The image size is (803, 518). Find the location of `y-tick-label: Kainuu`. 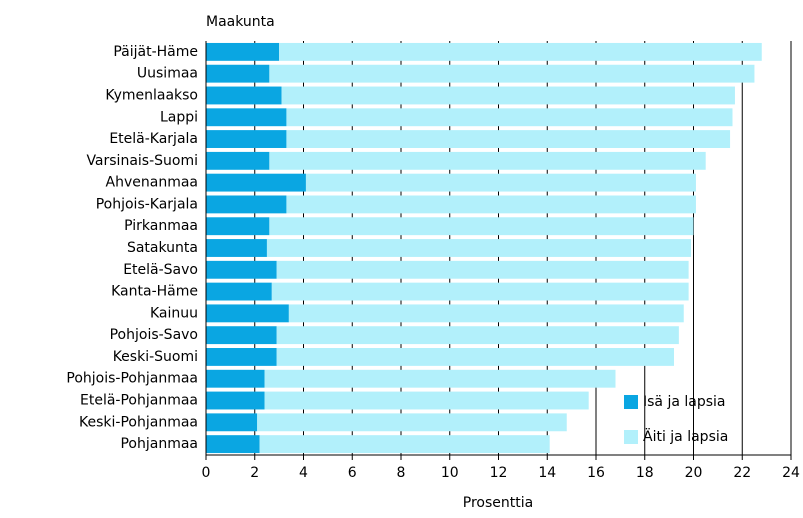

y-tick-label: Kainuu is located at coordinates (174, 313).